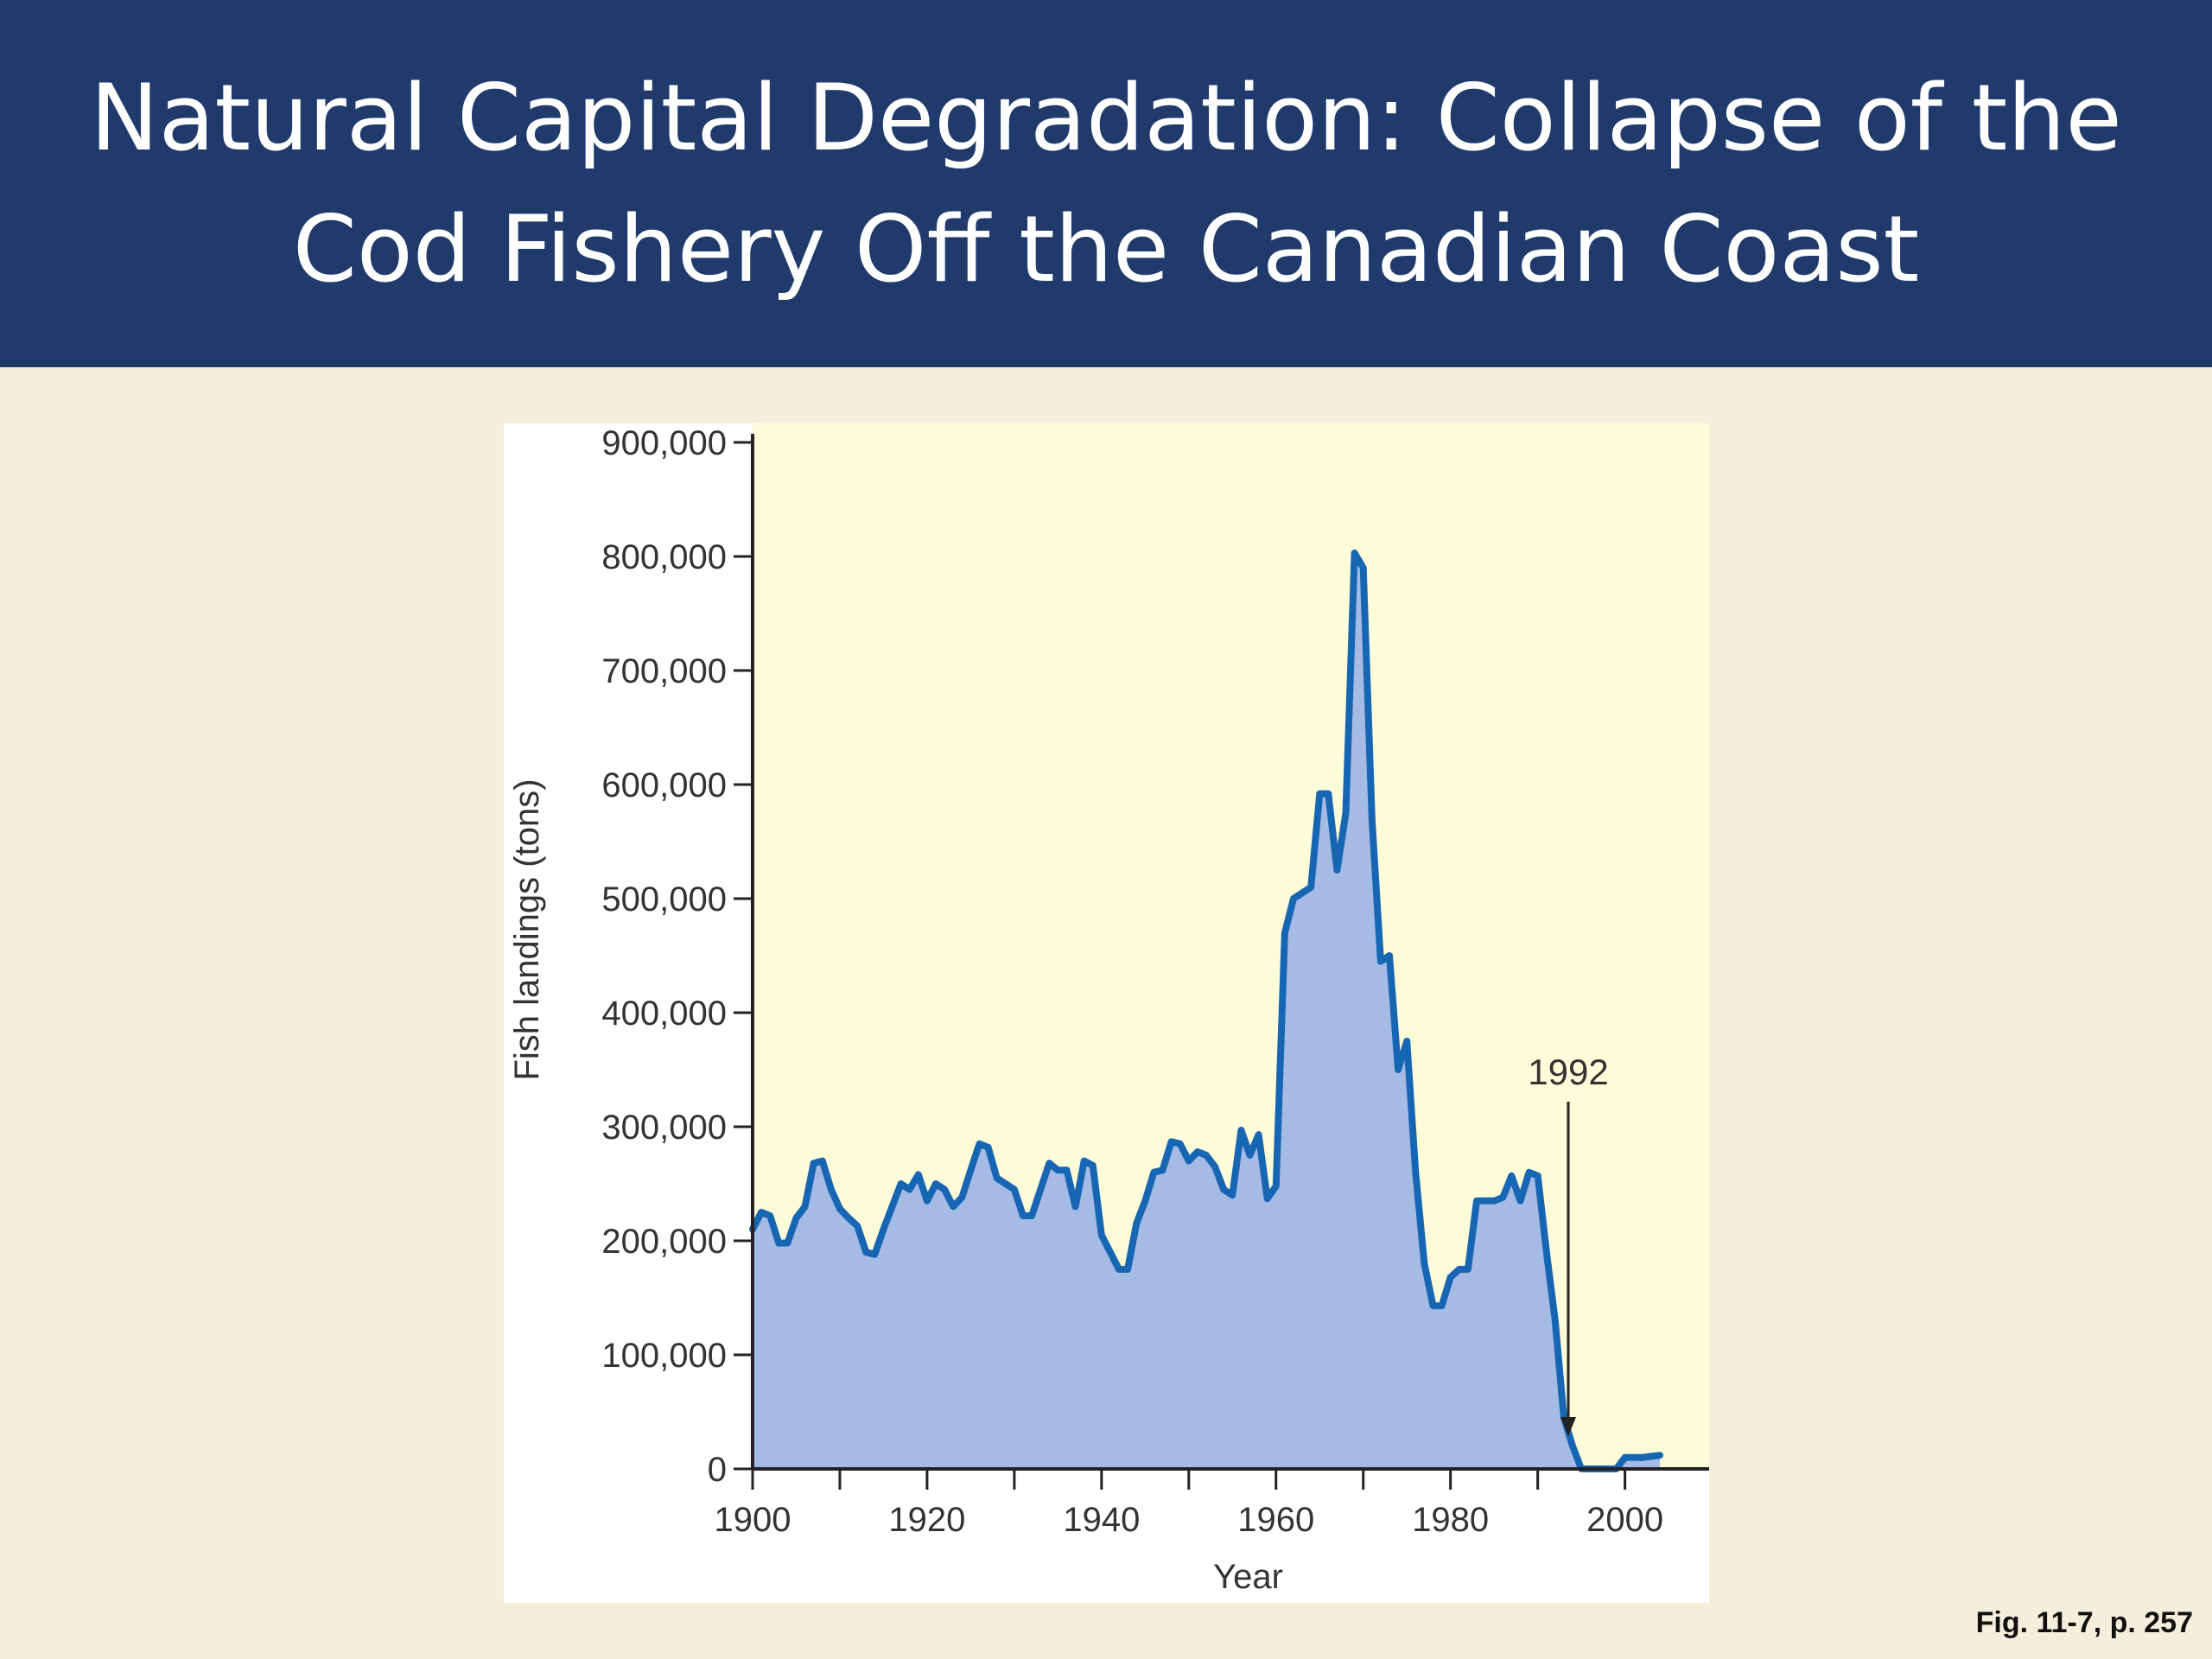 This screenshot has width=2212, height=1659. I want to click on x-tick-label: 1940, so click(1101, 1520).